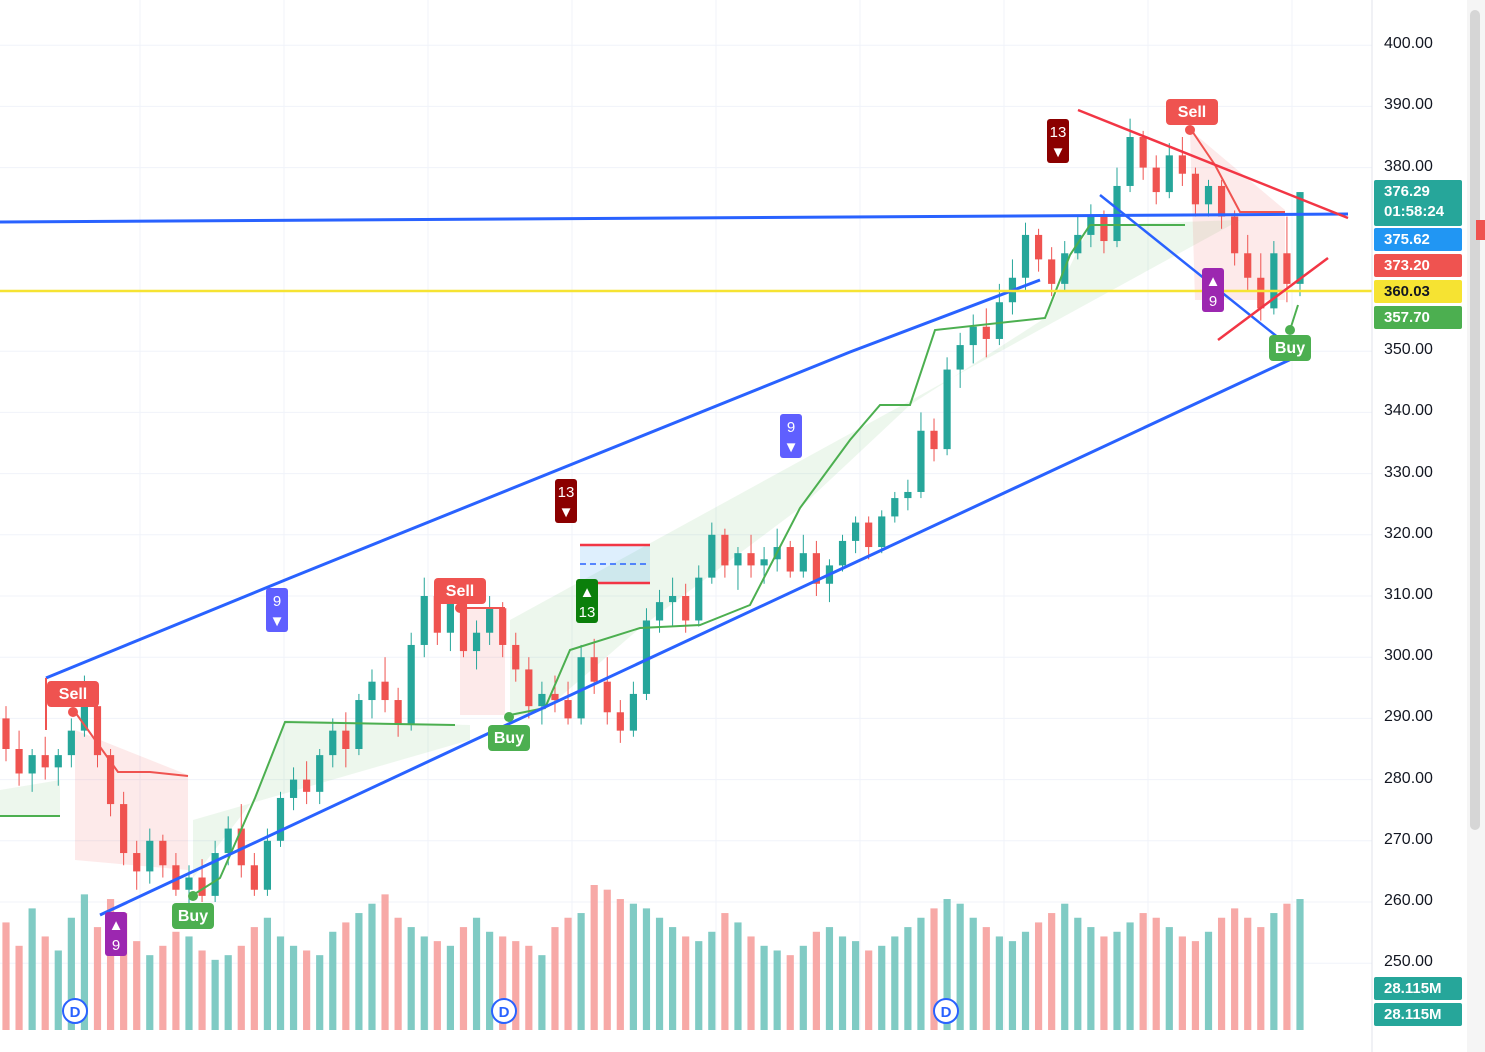 The image size is (1485, 1052). What do you see at coordinates (1418, 265) in the screenshot?
I see `prev-close-tag: 373.20` at bounding box center [1418, 265].